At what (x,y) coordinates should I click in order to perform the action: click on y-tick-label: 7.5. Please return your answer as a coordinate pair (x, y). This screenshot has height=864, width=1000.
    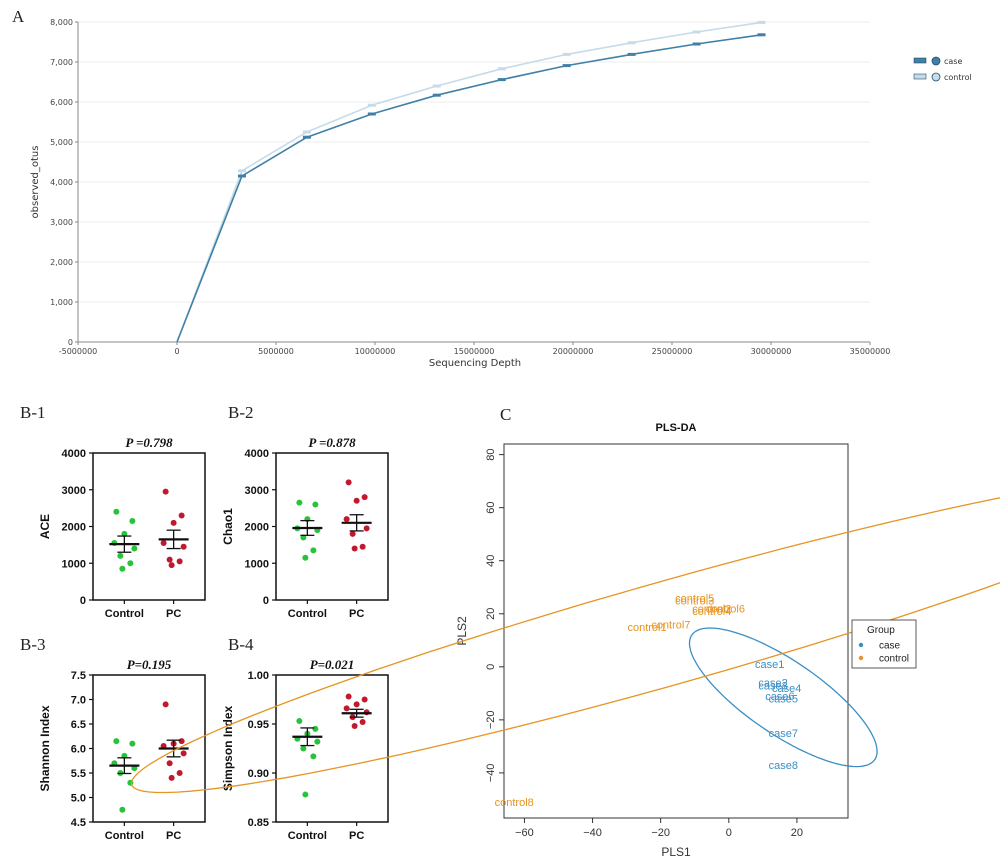
    Looking at the image, I should click on (78, 676).